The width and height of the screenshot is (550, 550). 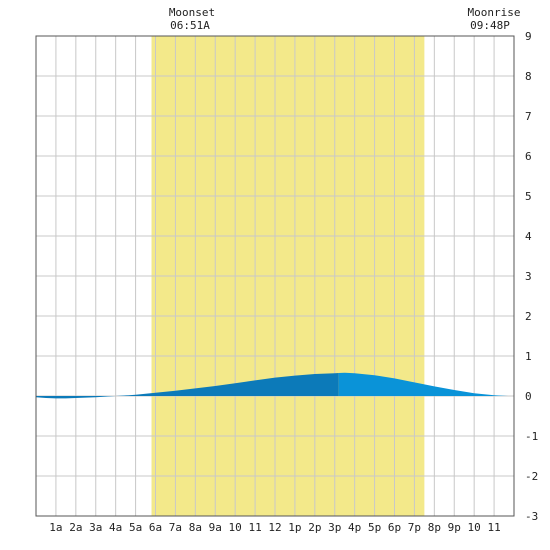 I want to click on x-tick-label: 6p, so click(x=394, y=527).